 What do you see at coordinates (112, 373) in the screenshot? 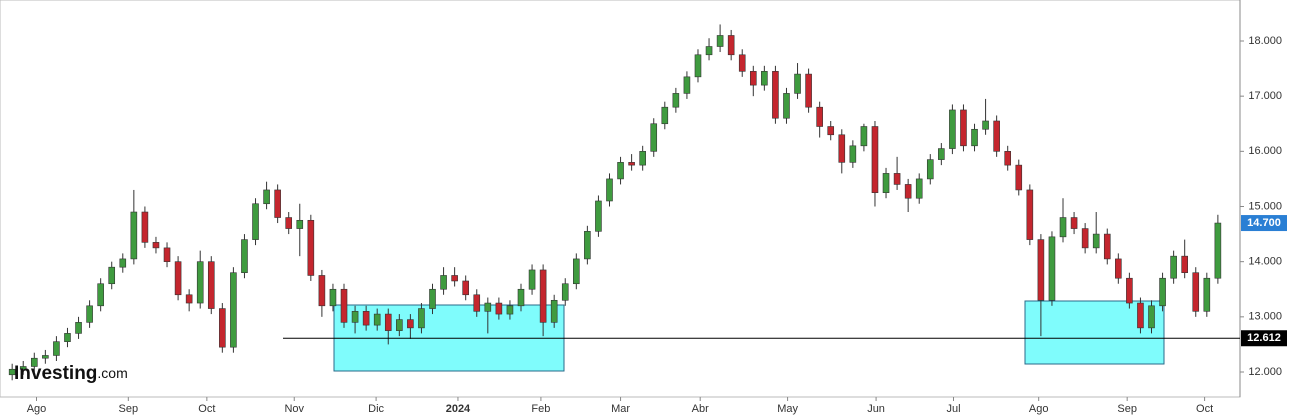
I see `brand-suffix: .com` at bounding box center [112, 373].